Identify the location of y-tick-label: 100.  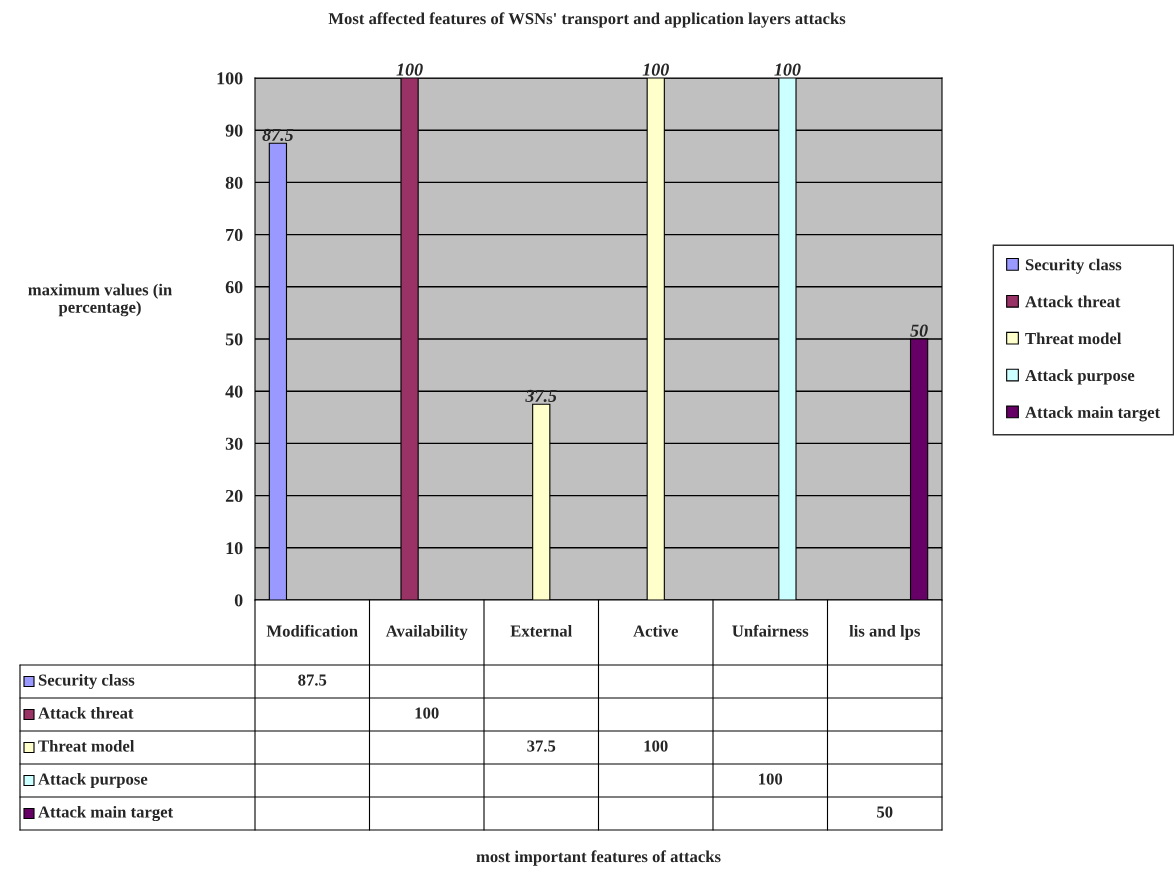
(230, 78).